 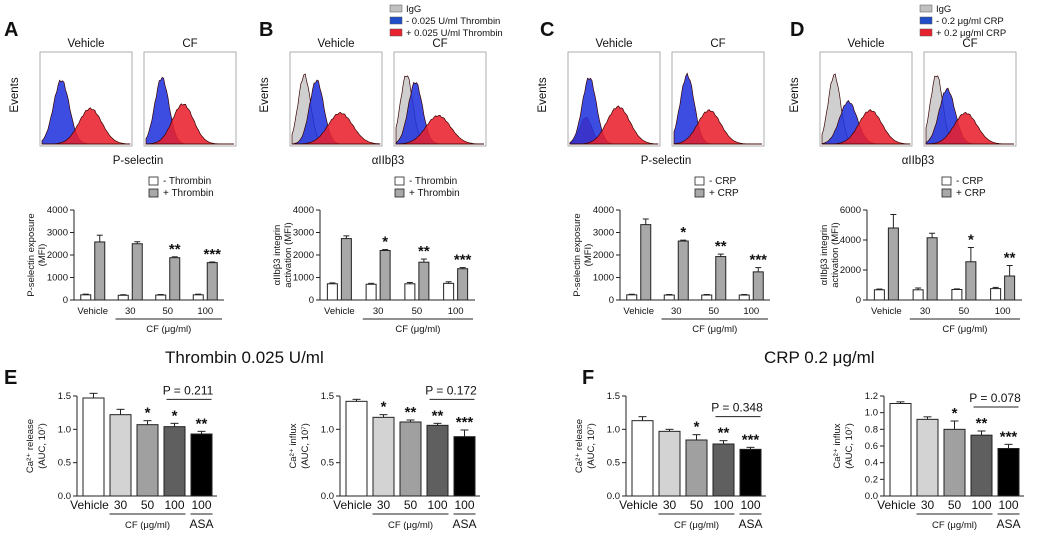 What do you see at coordinates (413, 9) in the screenshot?
I see `legend-label: IgG` at bounding box center [413, 9].